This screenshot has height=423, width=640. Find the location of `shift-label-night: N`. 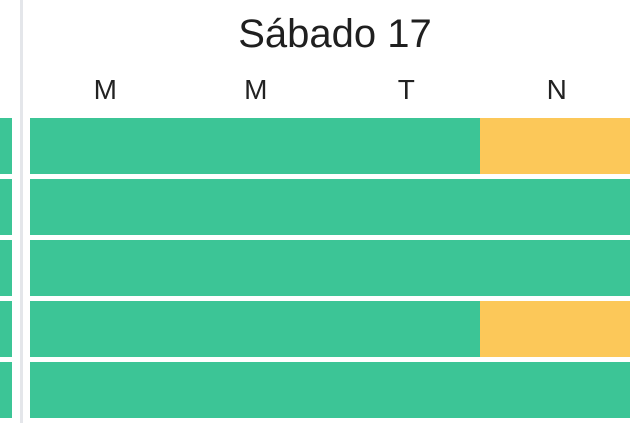

shift-label-night: N is located at coordinates (556, 89).